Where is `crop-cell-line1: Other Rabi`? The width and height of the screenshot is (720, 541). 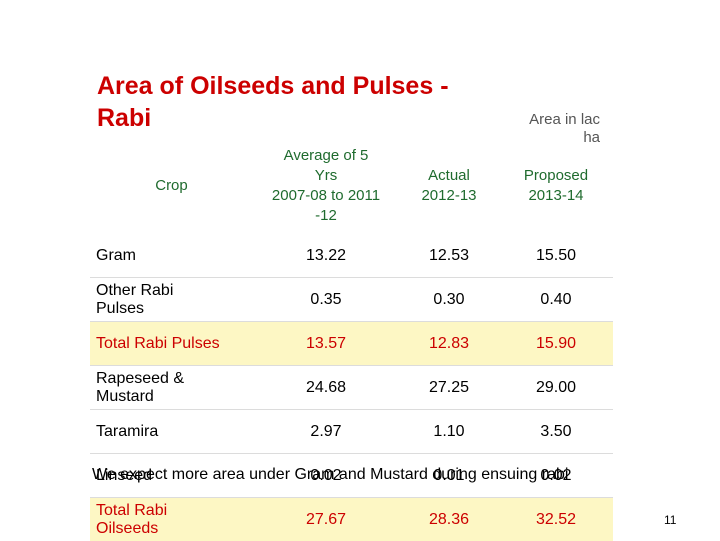 crop-cell-line1: Other Rabi is located at coordinates (134, 290).